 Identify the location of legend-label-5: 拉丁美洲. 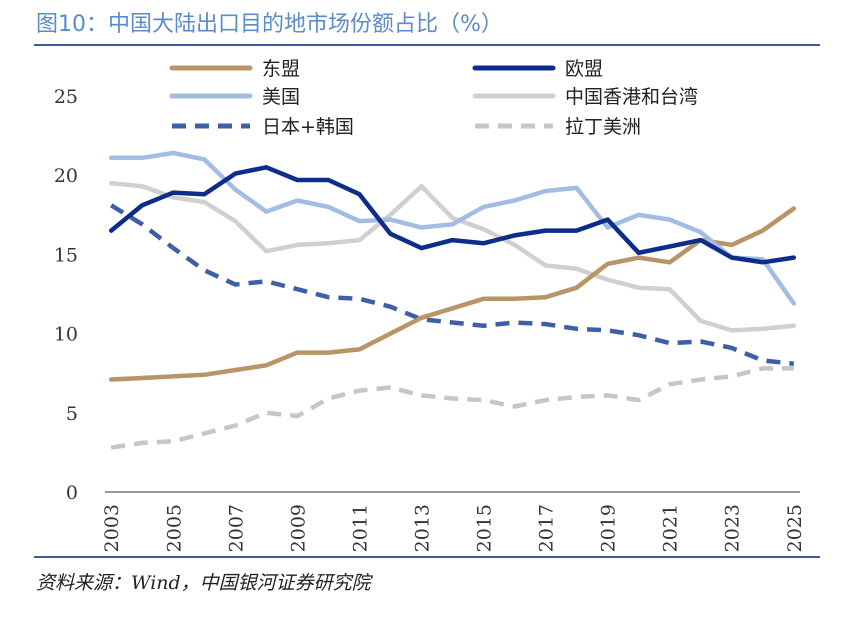
(603, 127).